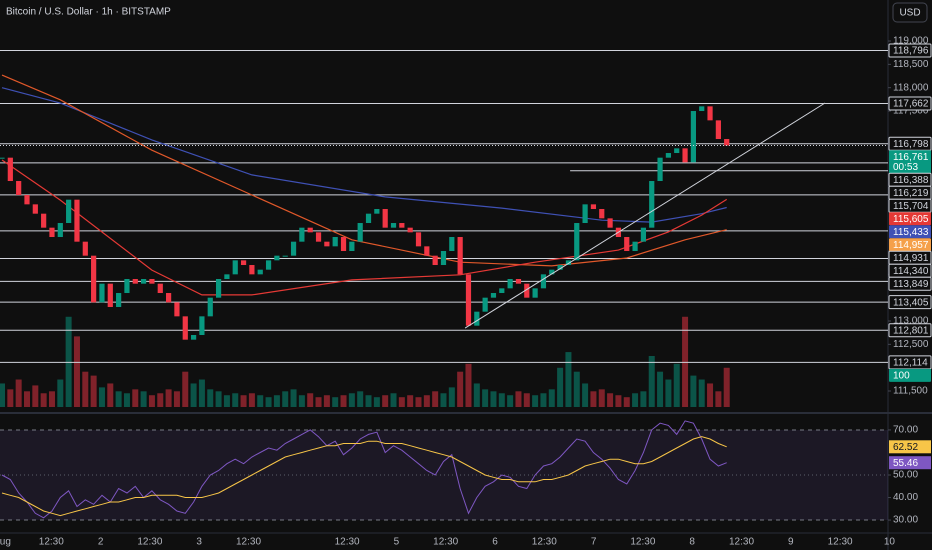 The image size is (932, 550). I want to click on price-label: 115,704, so click(911, 206).